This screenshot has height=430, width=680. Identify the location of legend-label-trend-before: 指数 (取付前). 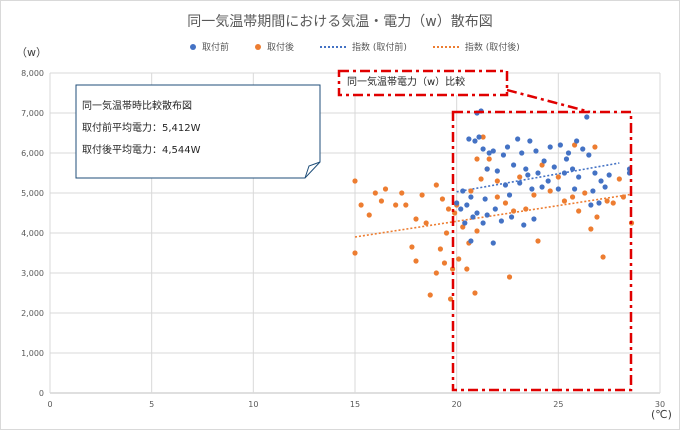
(379, 48).